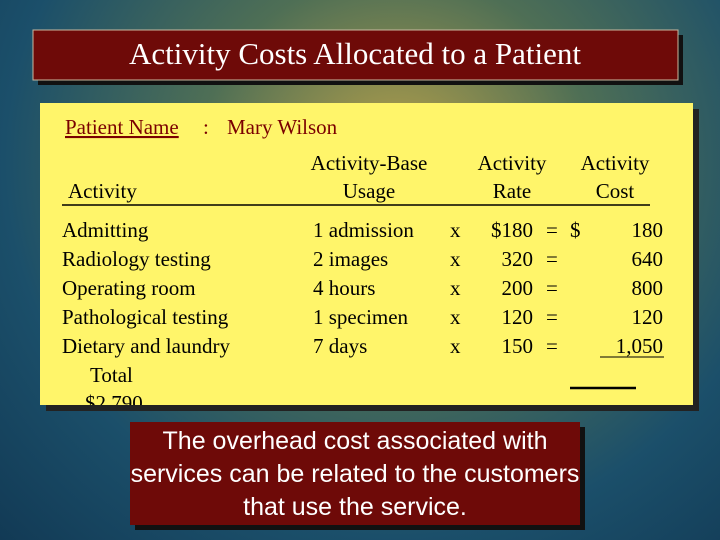 The height and width of the screenshot is (540, 720). What do you see at coordinates (344, 288) in the screenshot?
I see `usage: 4 hours` at bounding box center [344, 288].